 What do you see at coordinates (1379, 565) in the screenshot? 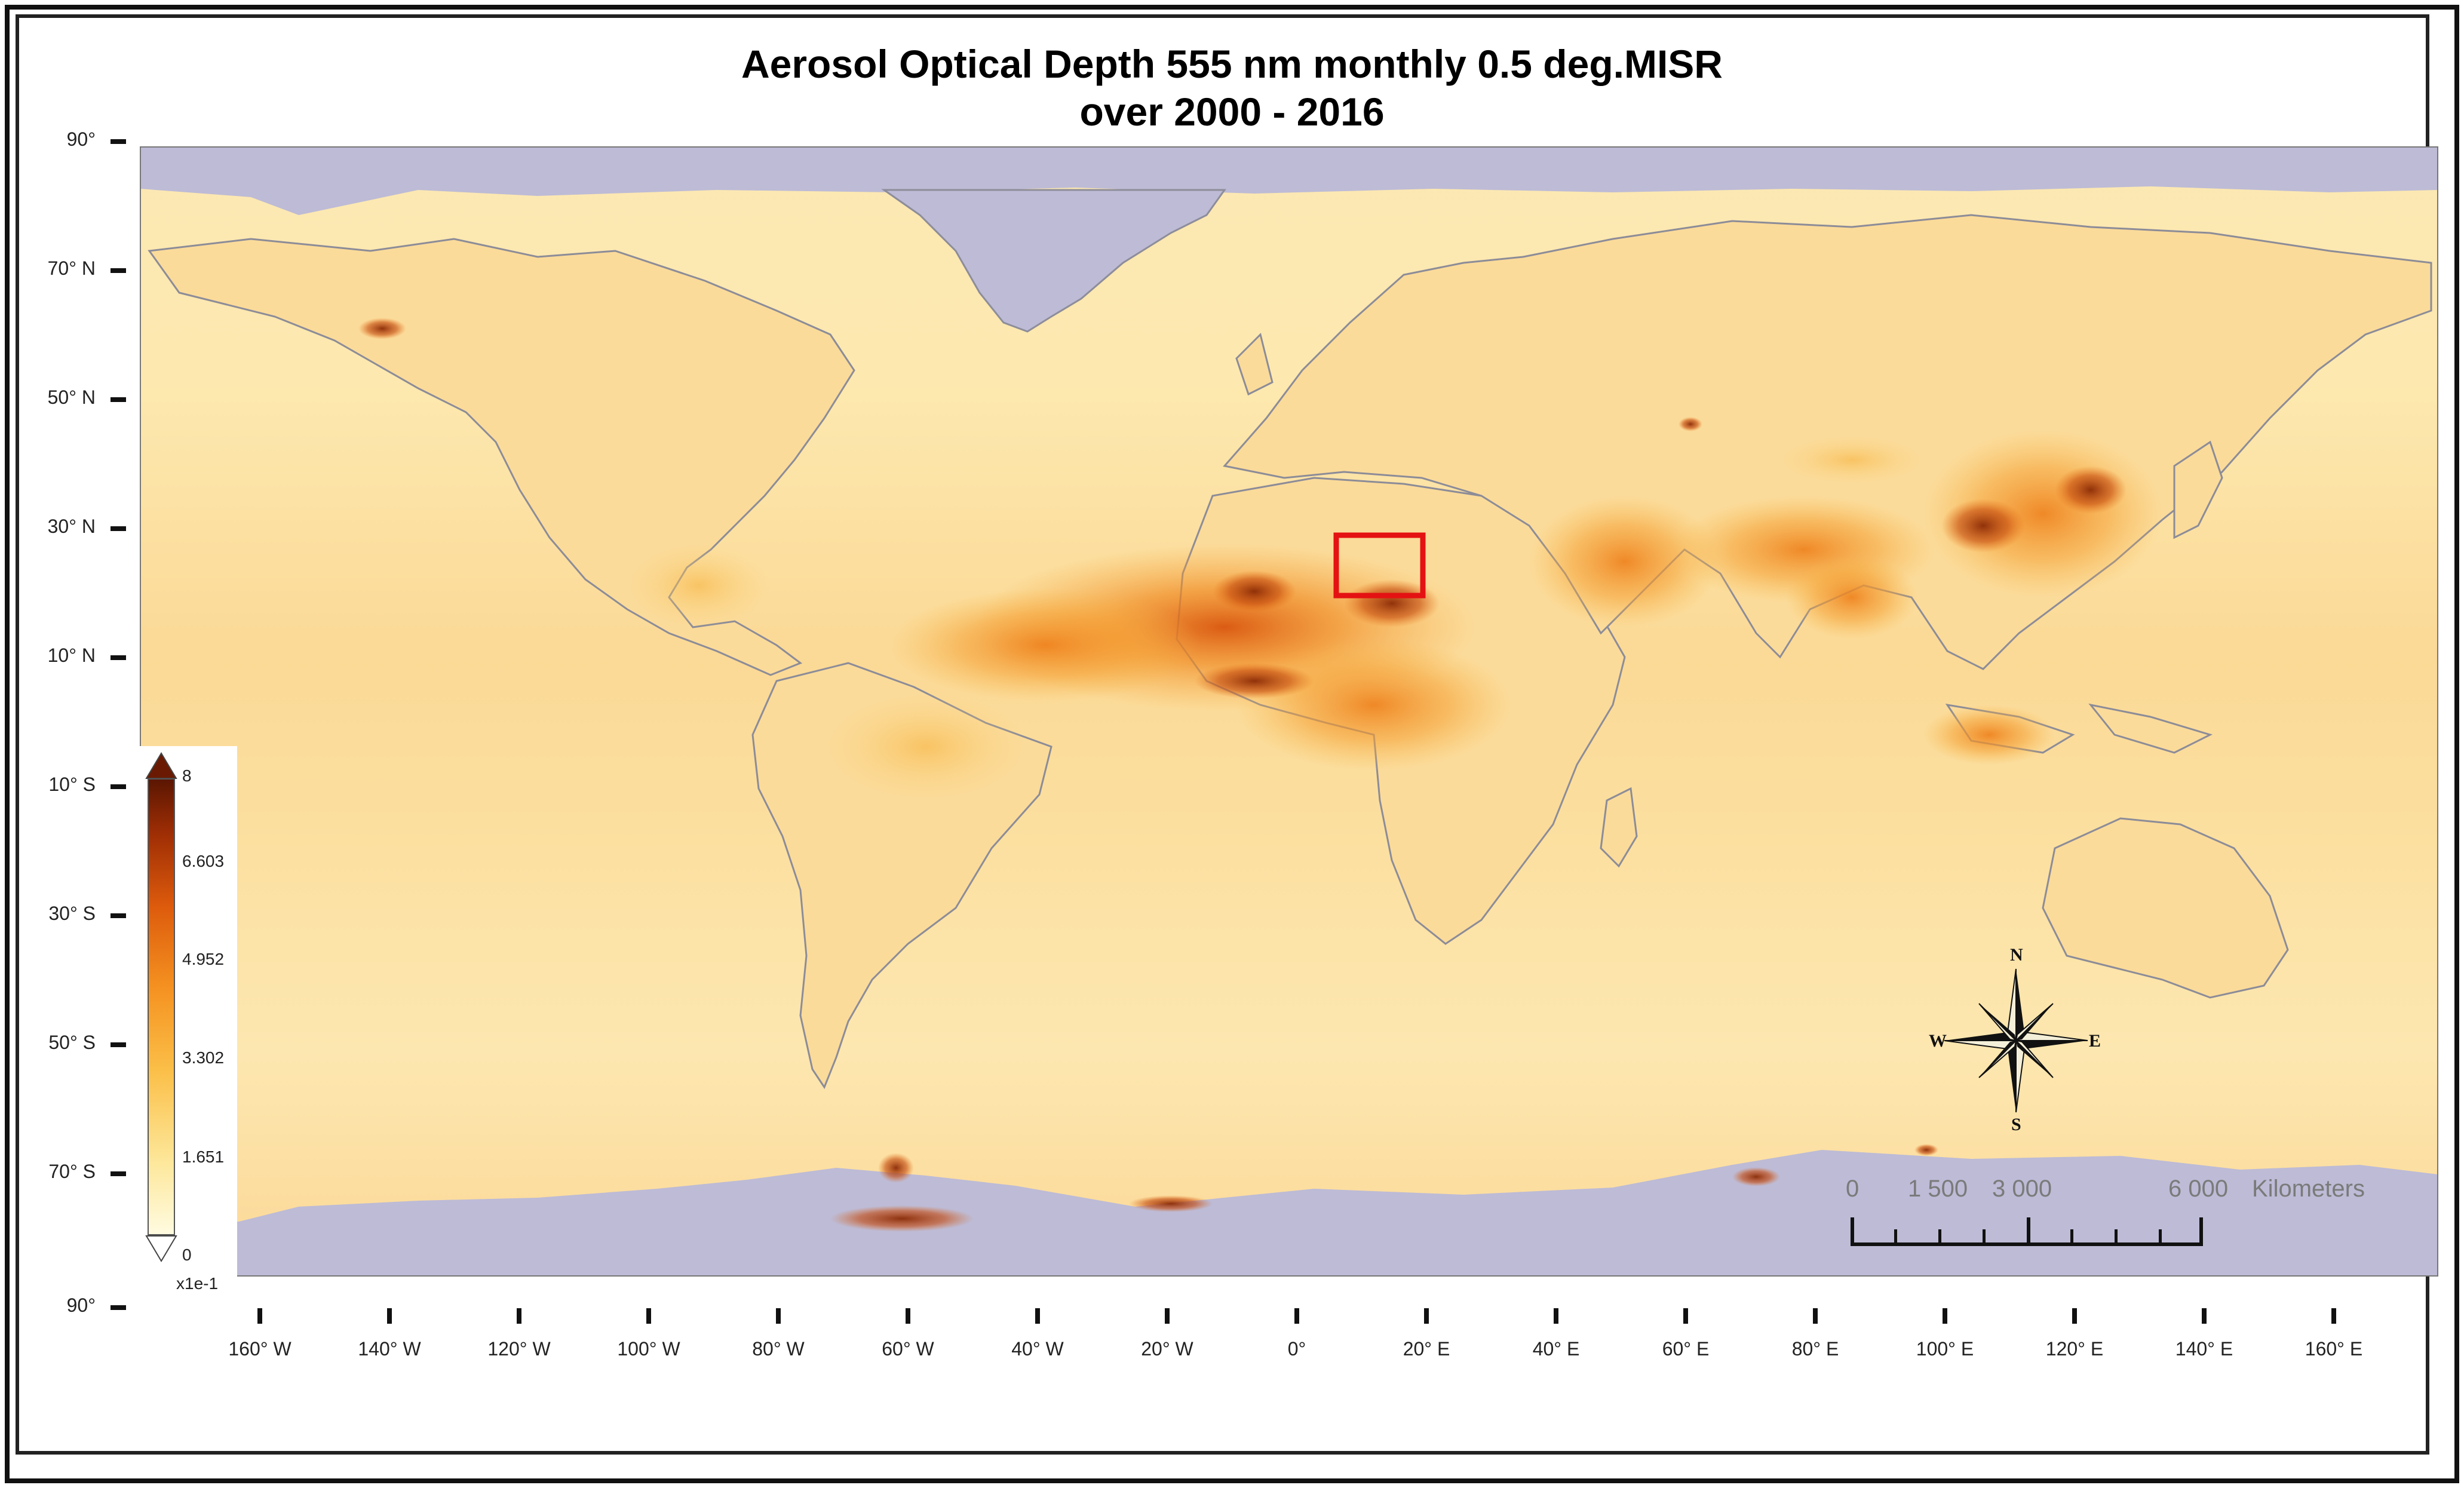
I see `highlight-box` at bounding box center [1379, 565].